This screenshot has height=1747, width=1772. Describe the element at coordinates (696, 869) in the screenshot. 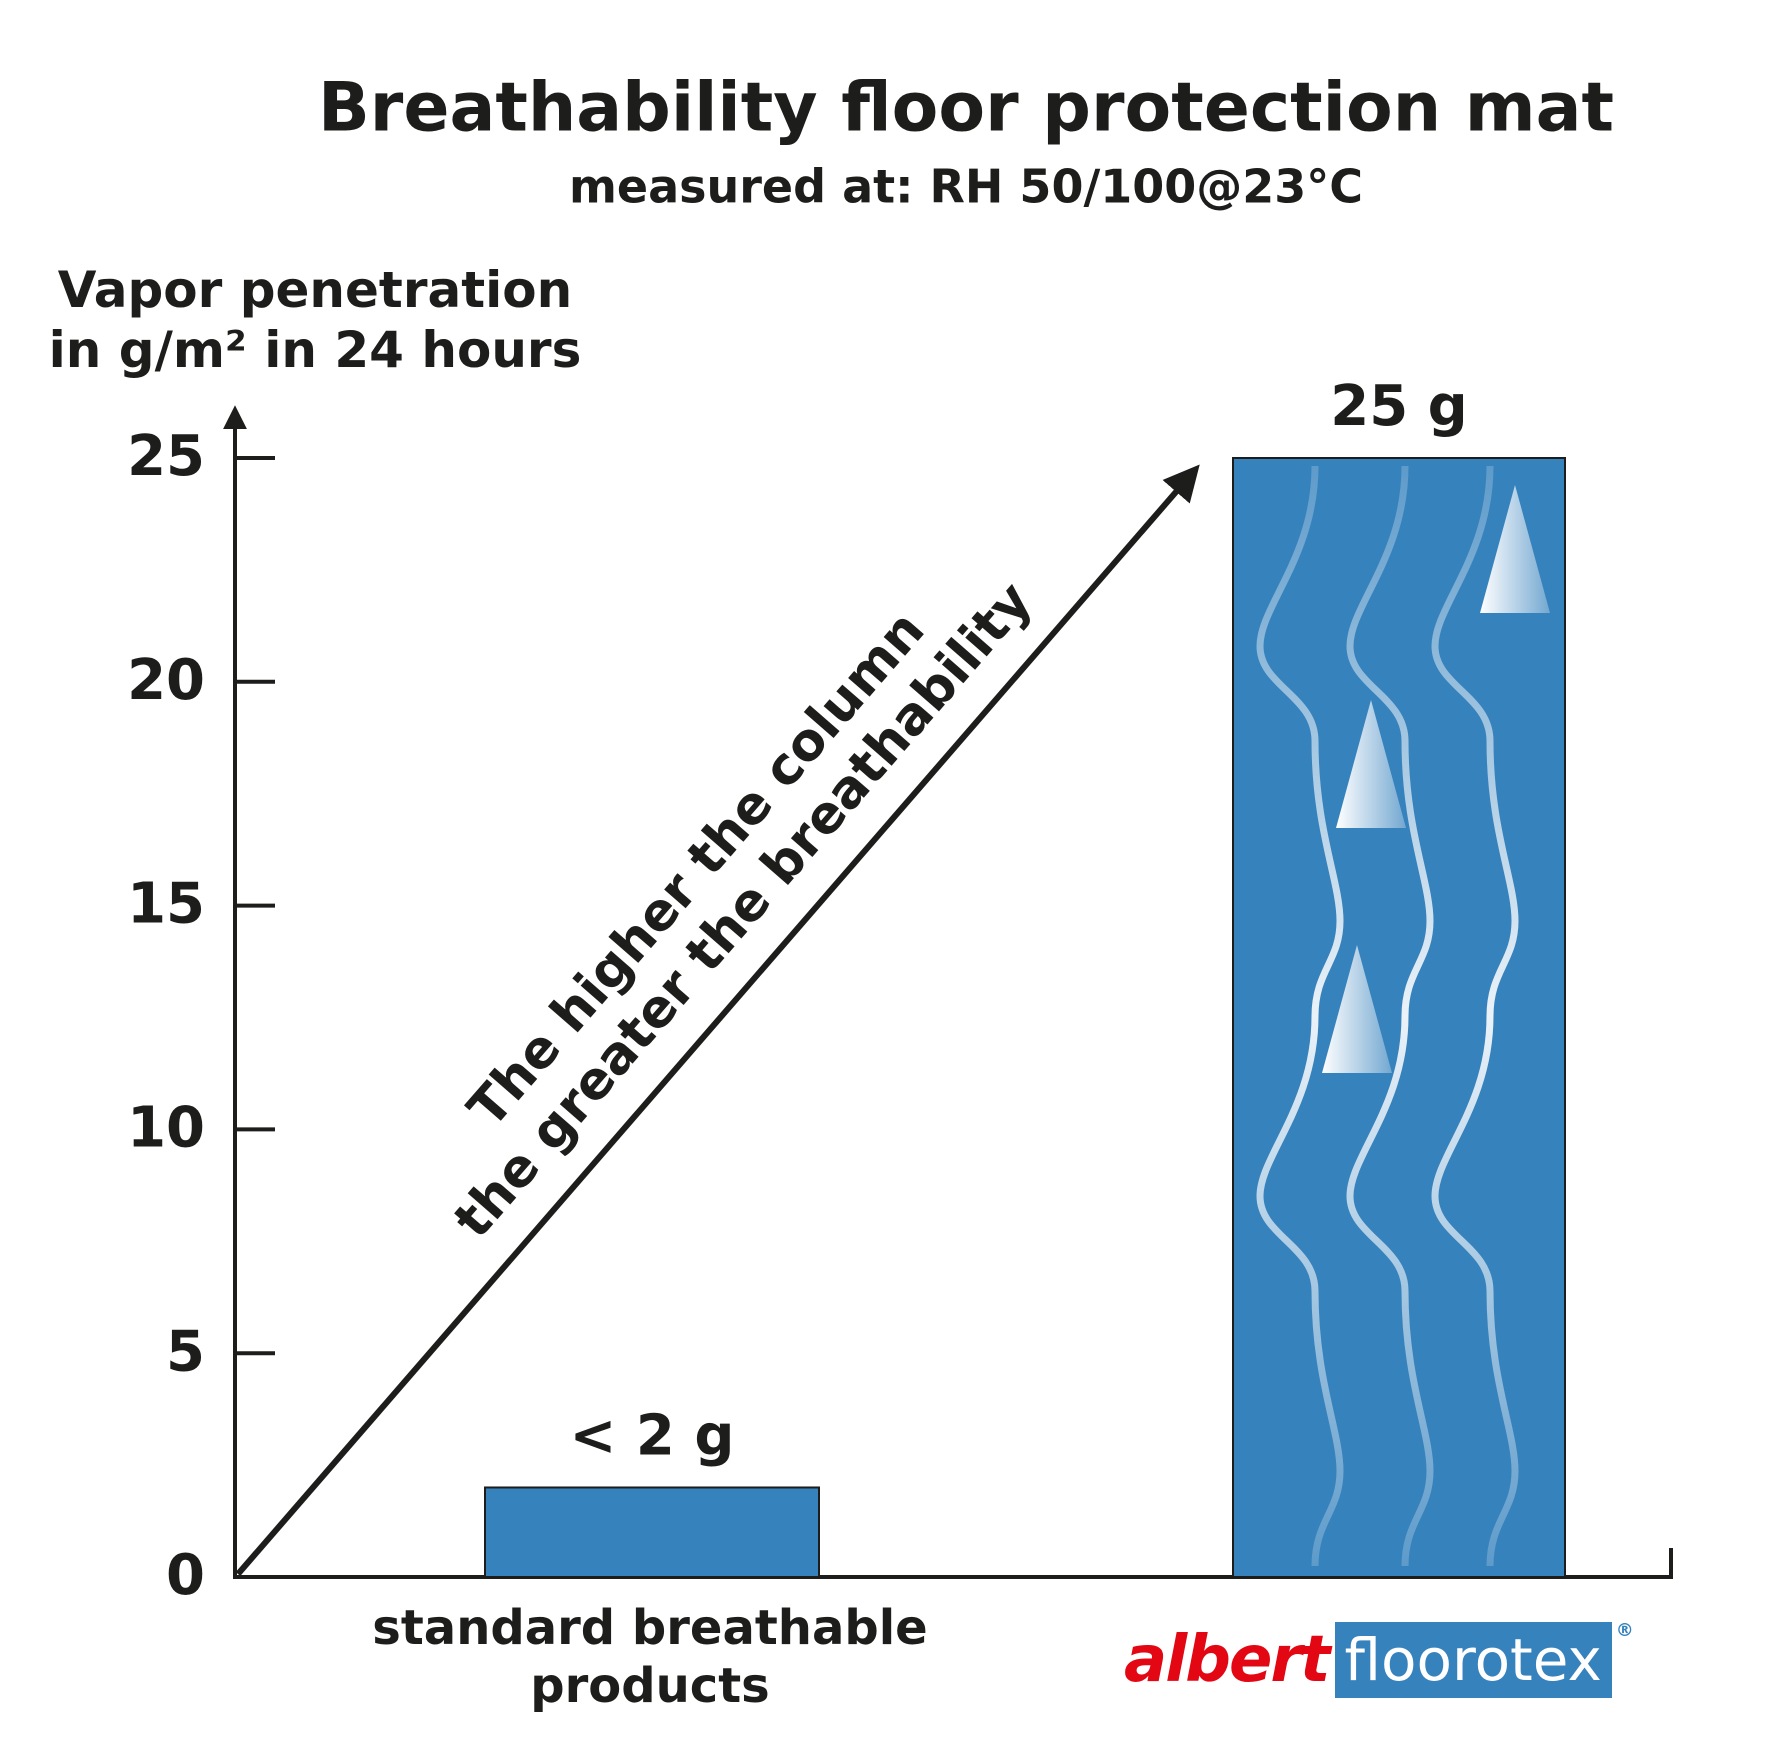

I see `annotation-line: The higher the column` at that location.